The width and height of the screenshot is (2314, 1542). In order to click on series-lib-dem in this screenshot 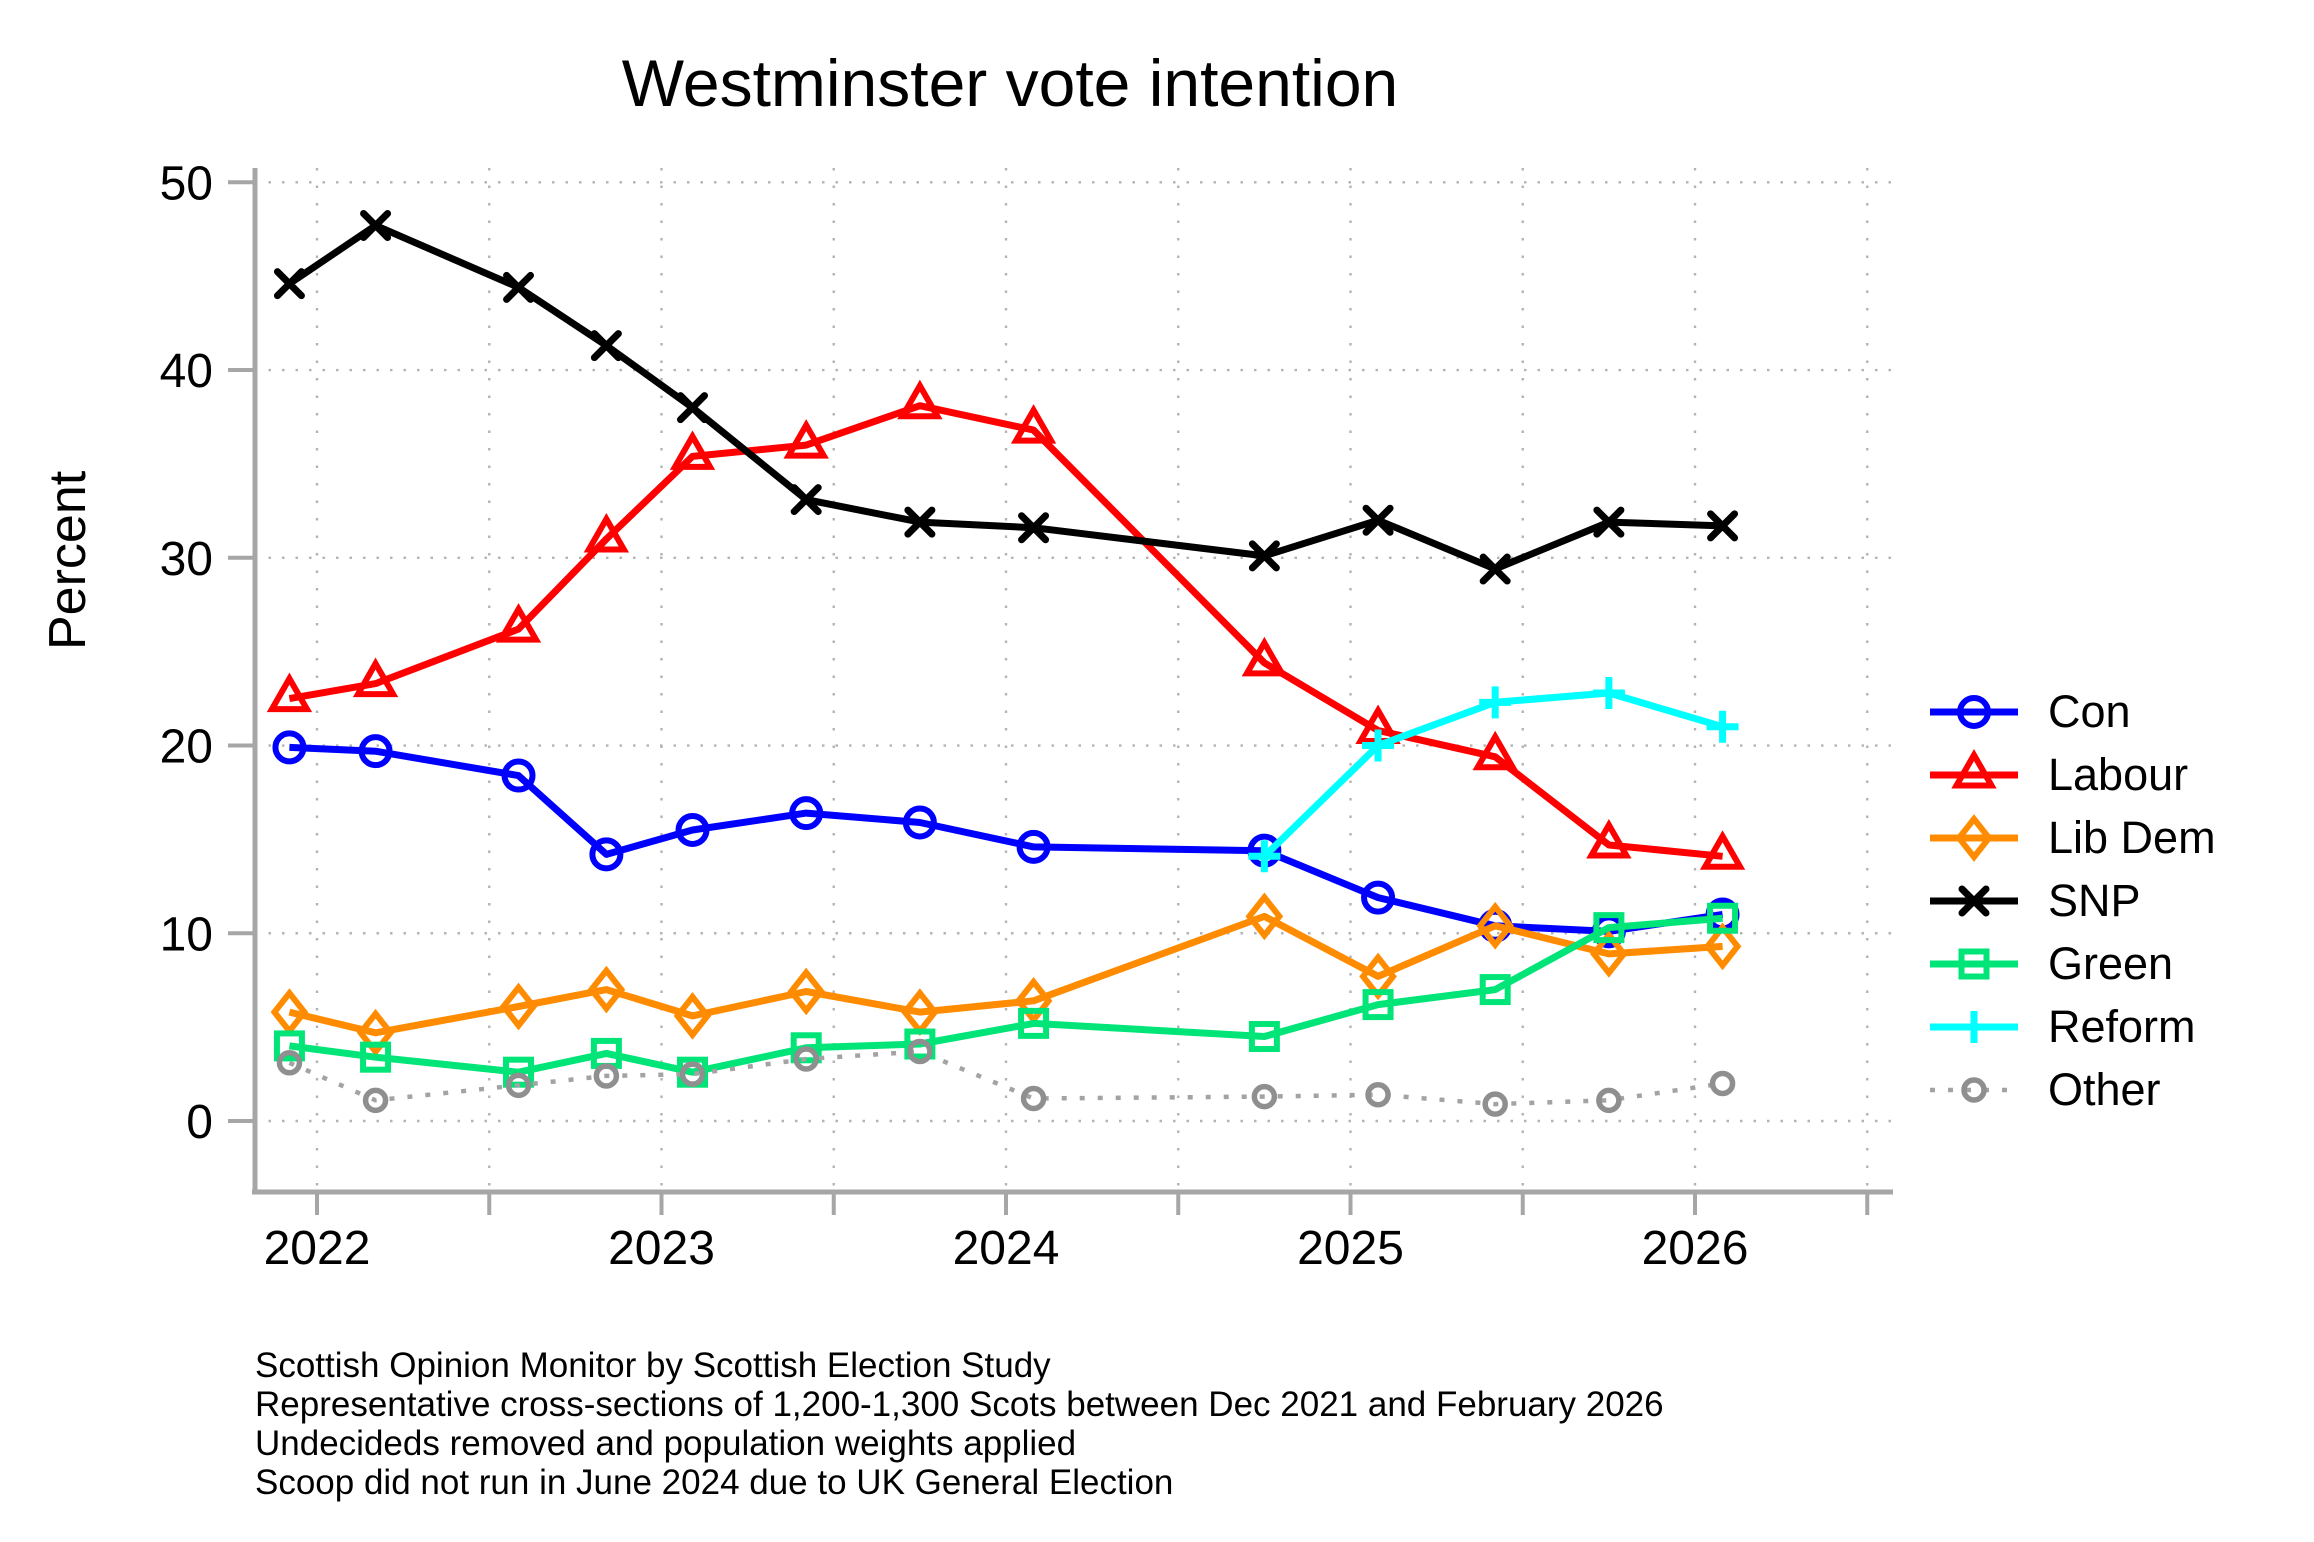, I will do `click(1006, 974)`.